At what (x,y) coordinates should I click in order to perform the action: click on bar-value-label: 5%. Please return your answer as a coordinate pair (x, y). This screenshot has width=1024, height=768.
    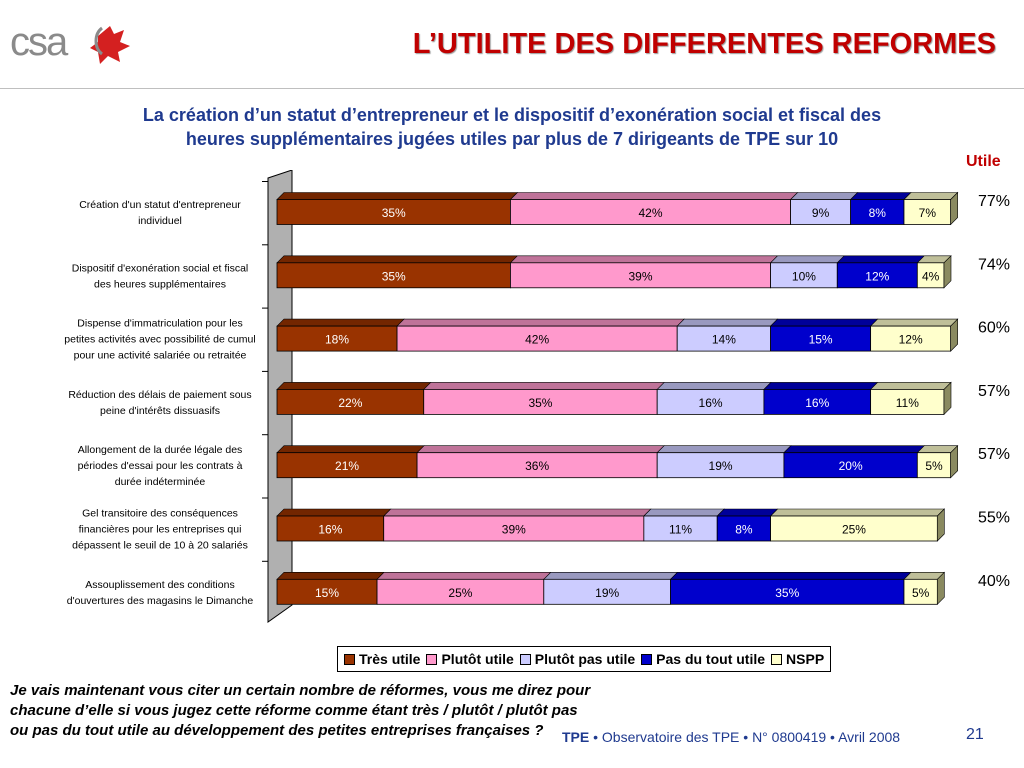
    Looking at the image, I should click on (934, 466).